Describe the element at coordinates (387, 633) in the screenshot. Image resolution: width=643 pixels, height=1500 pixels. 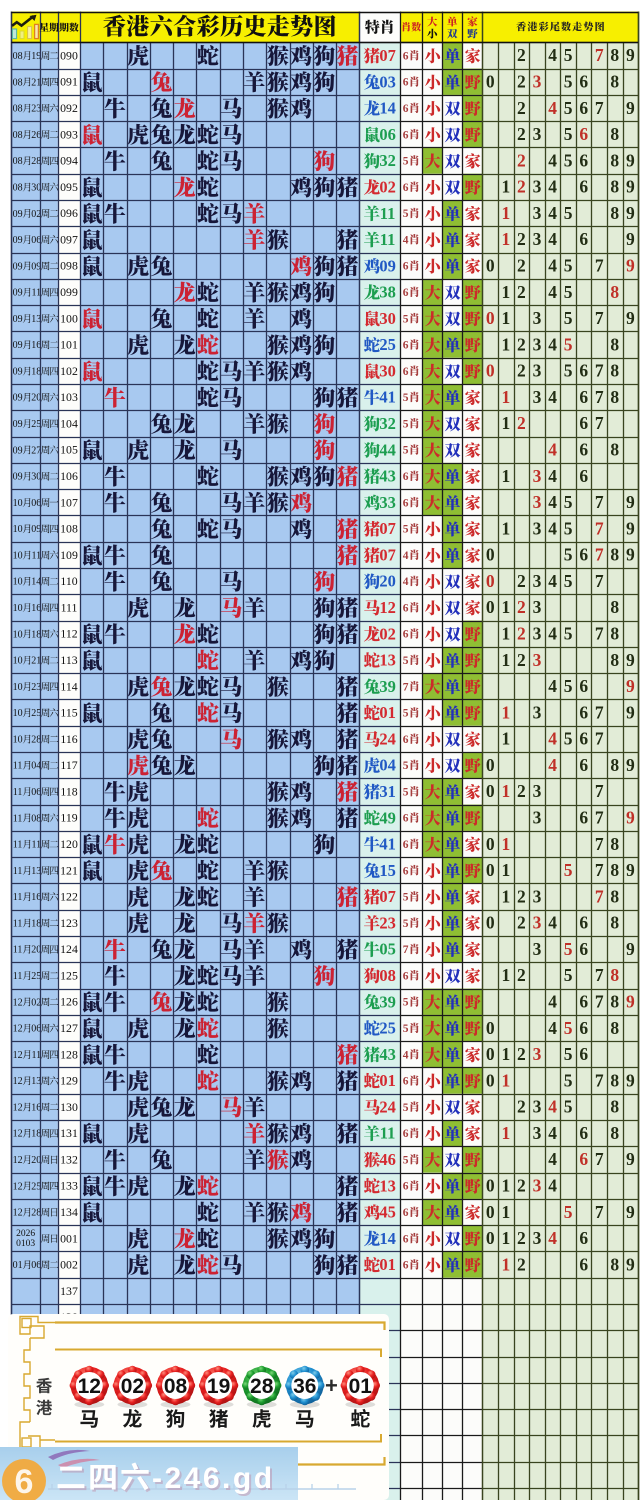
I see `svg-text: 02` at that location.